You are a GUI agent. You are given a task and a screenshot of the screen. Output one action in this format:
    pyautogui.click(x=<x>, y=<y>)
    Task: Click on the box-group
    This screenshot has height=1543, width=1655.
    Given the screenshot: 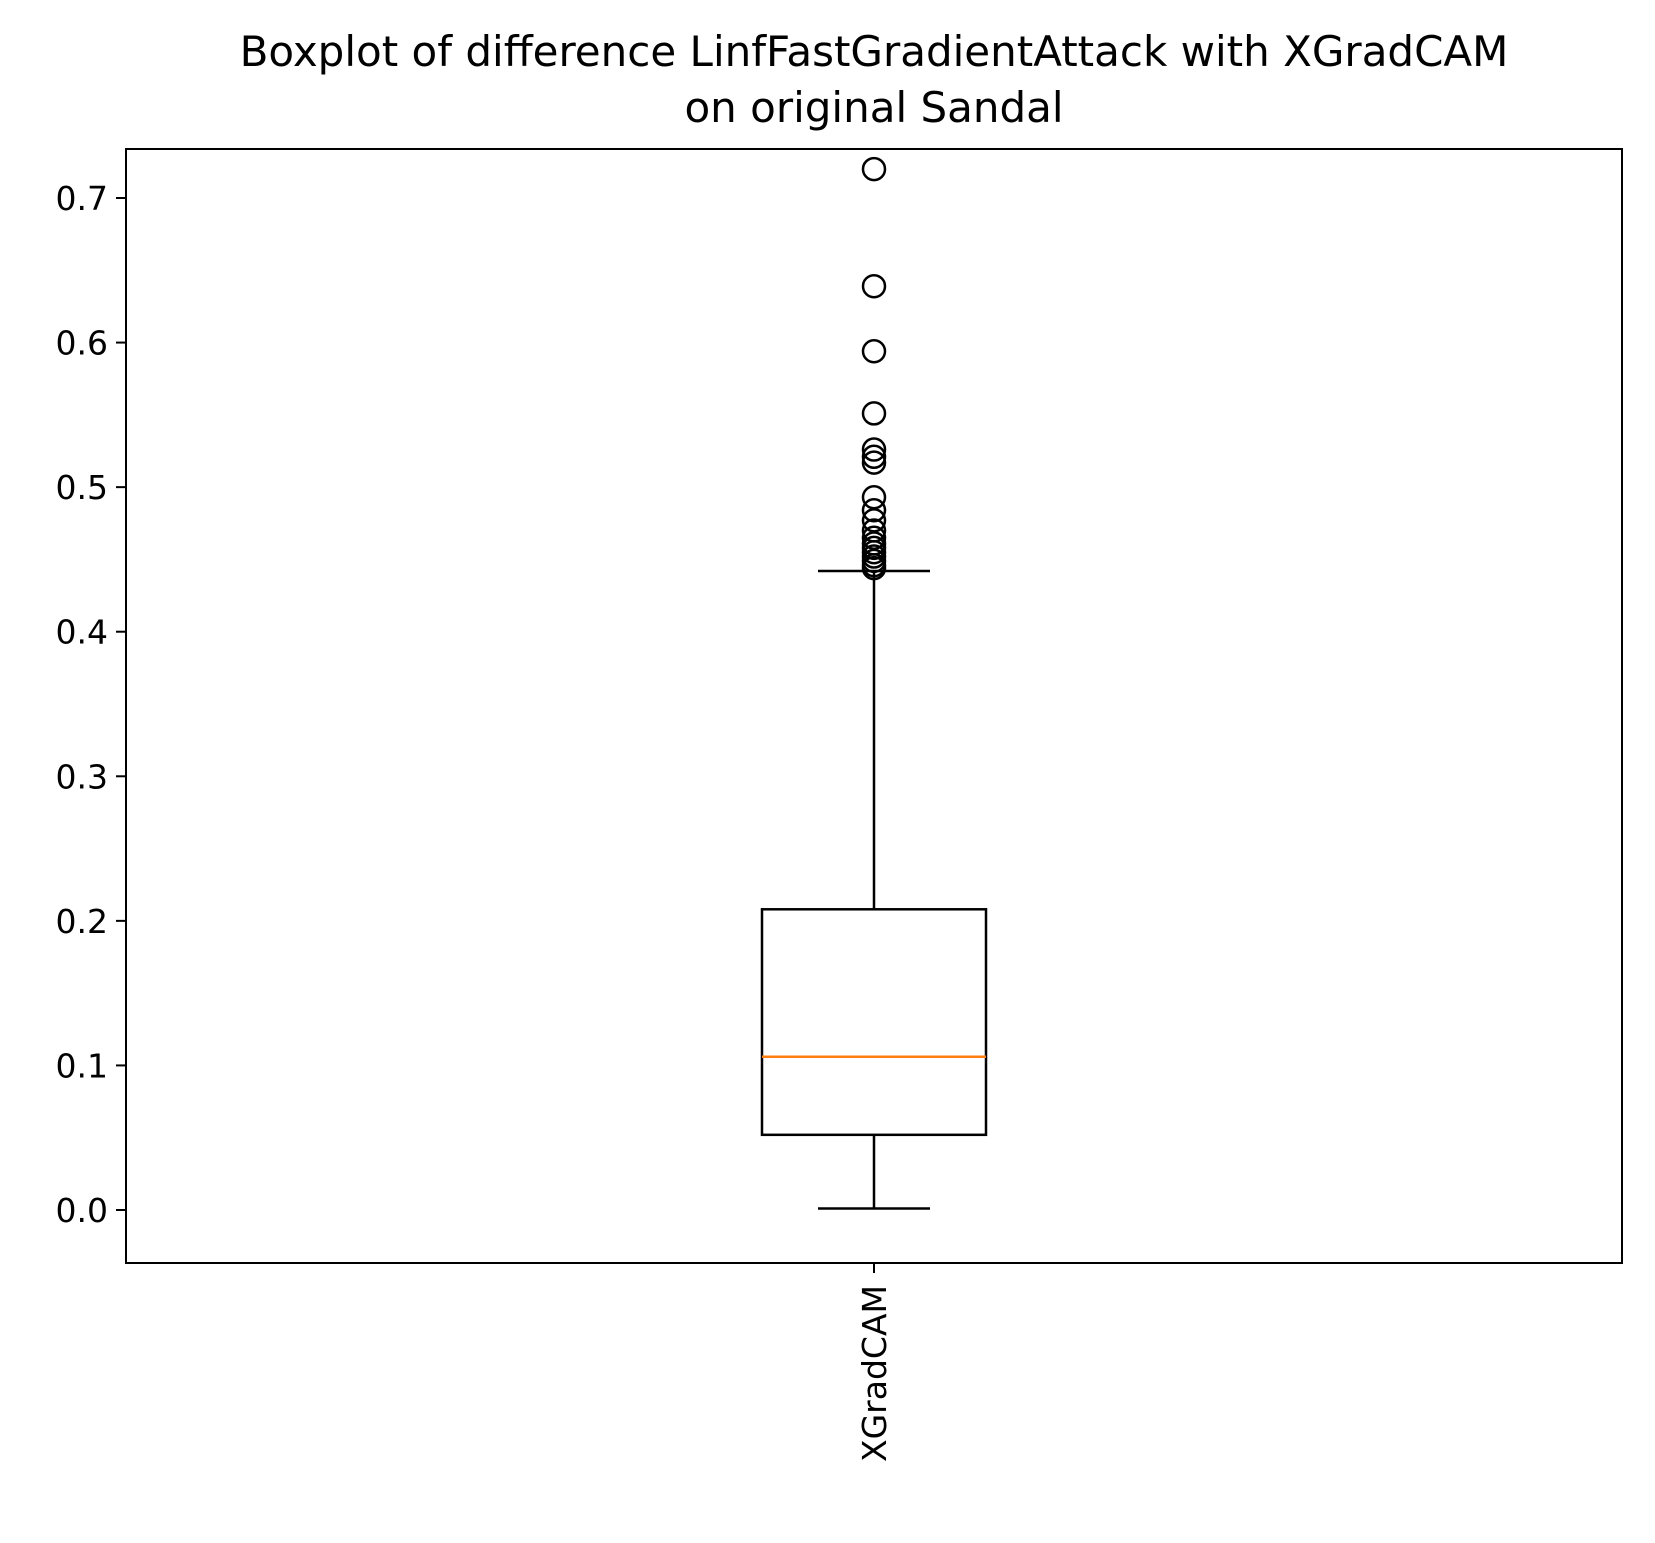 What is the action you would take?
    pyautogui.click(x=874, y=683)
    